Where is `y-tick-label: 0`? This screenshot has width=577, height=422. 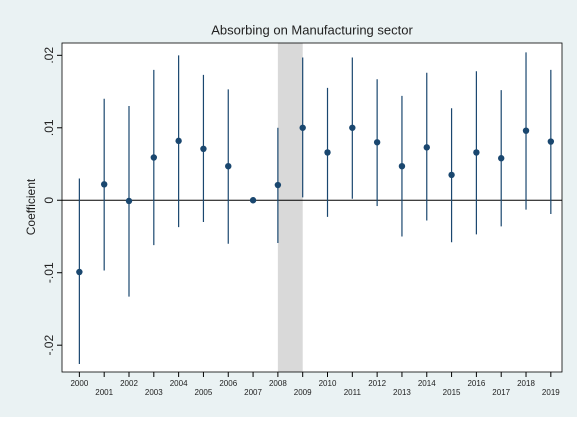
y-tick-label: 0 is located at coordinates (49, 200).